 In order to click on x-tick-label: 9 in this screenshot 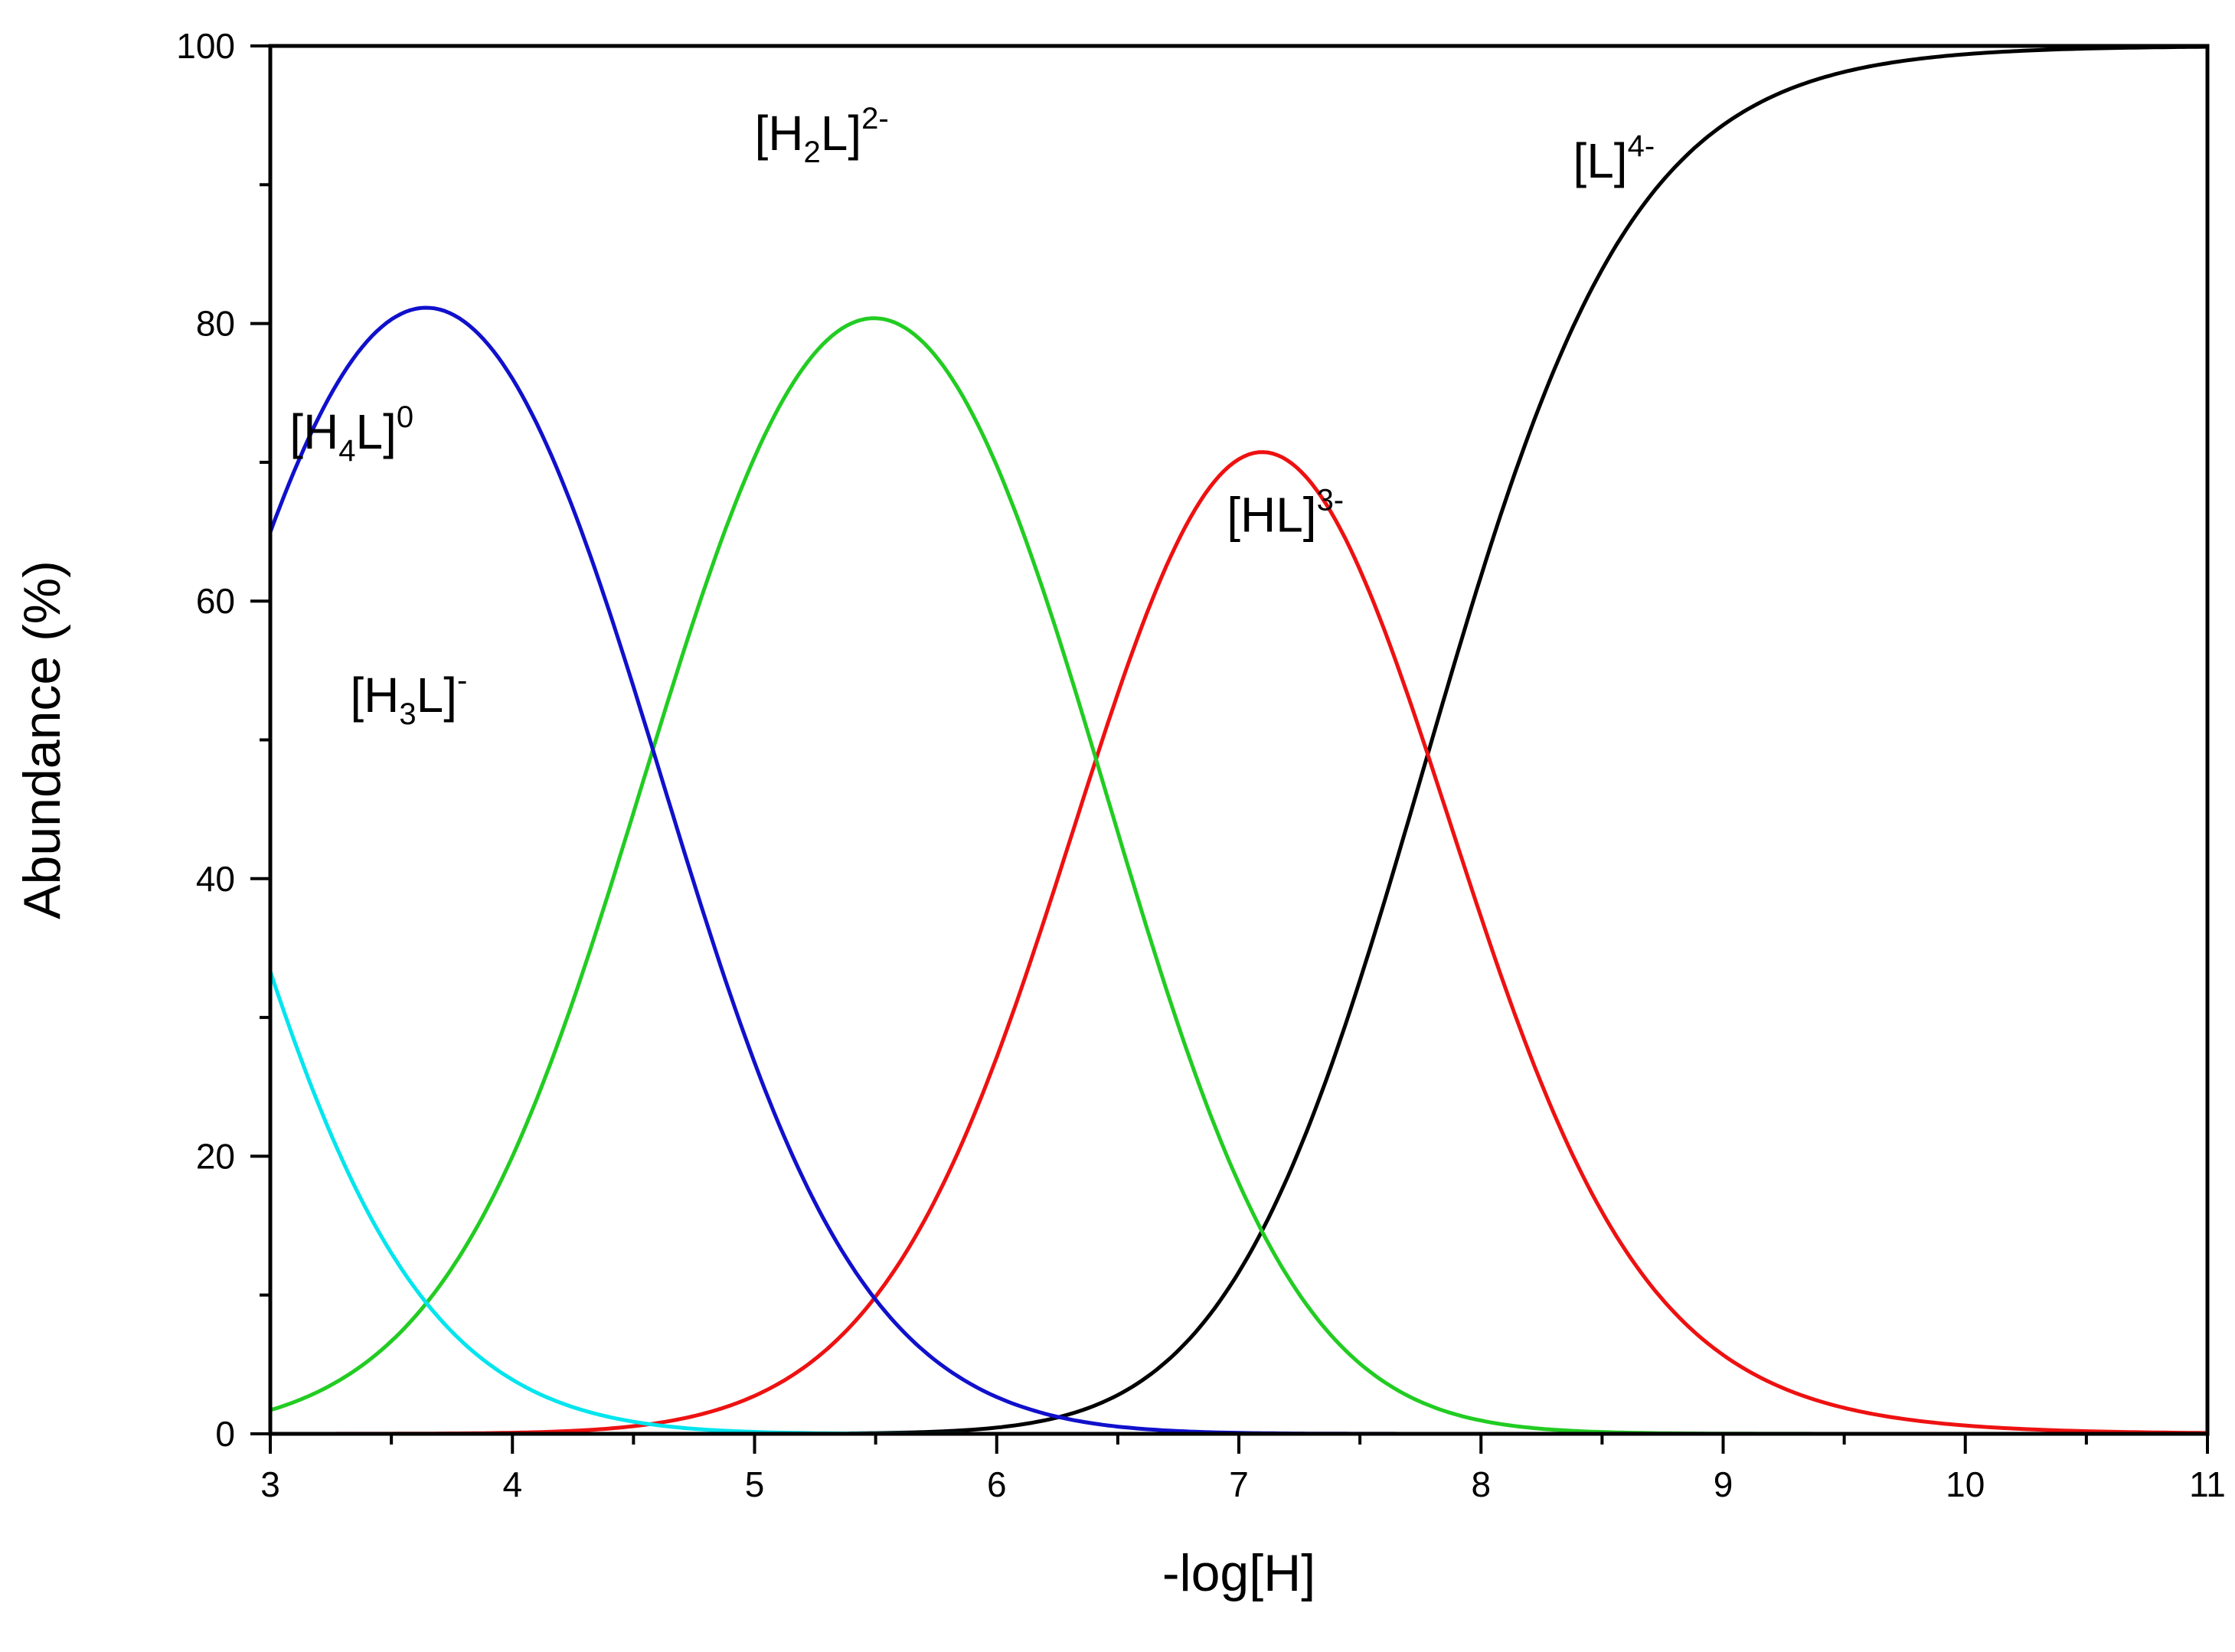, I will do `click(1723, 1484)`.